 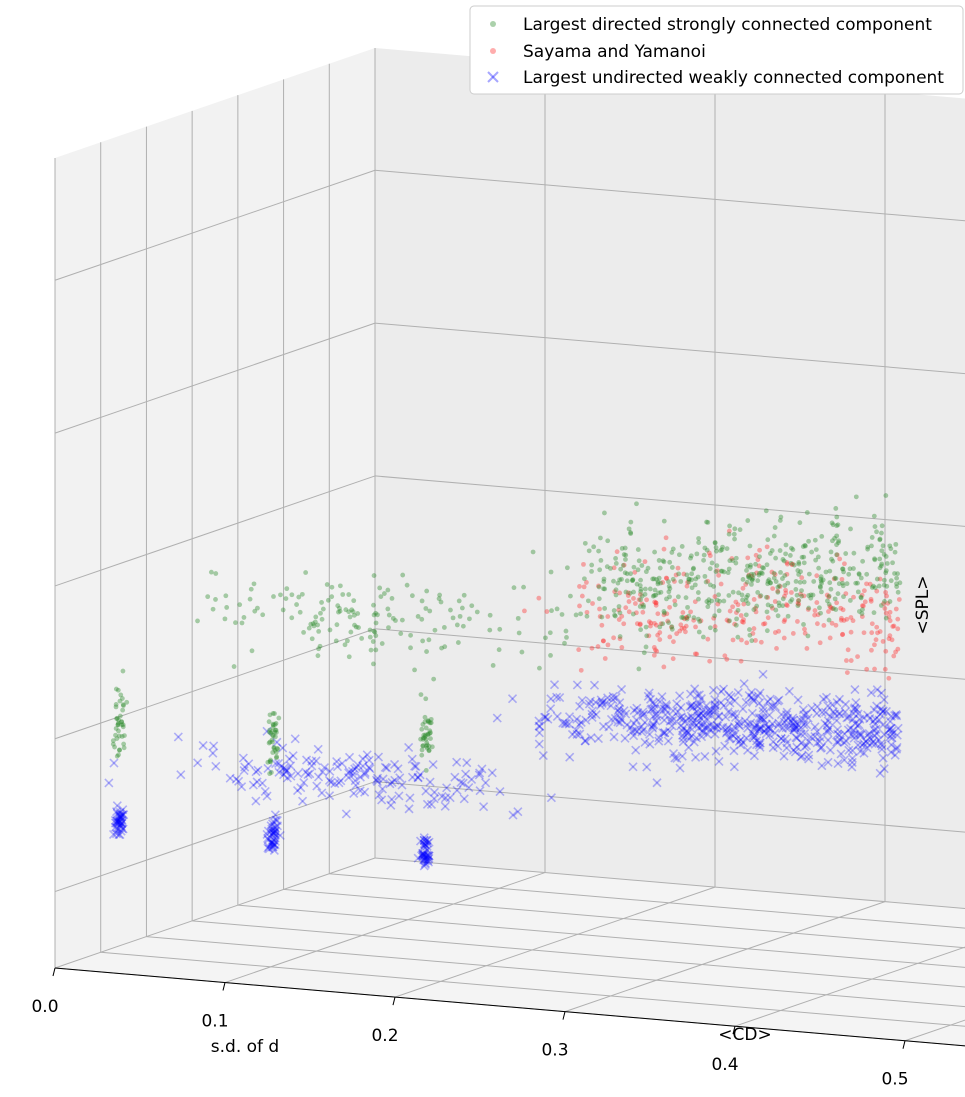 What do you see at coordinates (669, 883) in the screenshot?
I see `grid-y-floor` at bounding box center [669, 883].